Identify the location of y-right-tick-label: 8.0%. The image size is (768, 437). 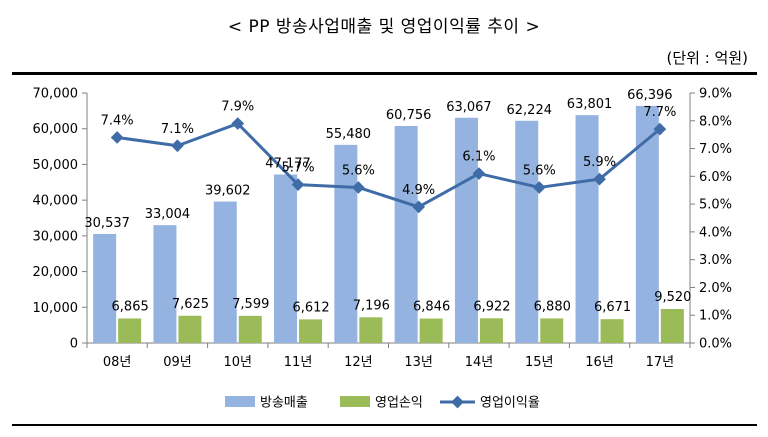
(715, 121).